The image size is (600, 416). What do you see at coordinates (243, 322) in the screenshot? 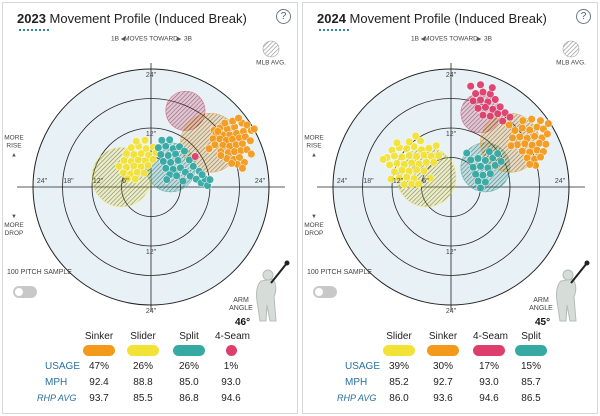
I see `arm-angle-value: 46°` at bounding box center [243, 322].